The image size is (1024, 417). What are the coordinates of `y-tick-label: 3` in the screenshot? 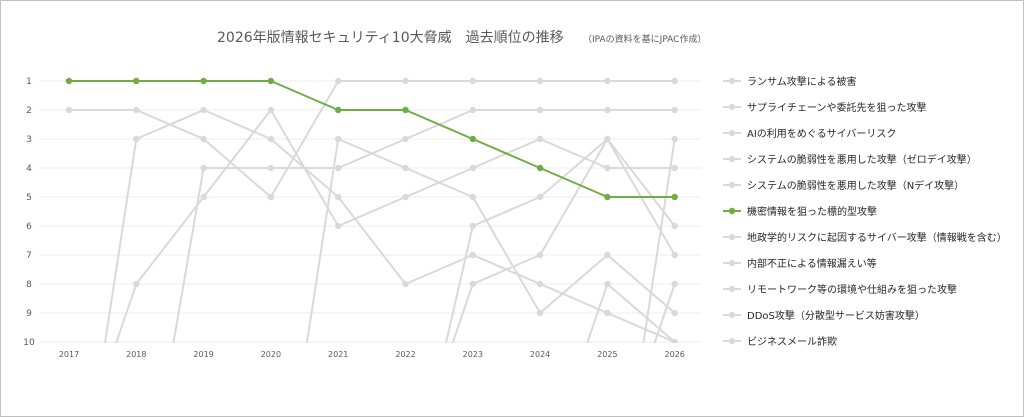 It's located at (29, 140).